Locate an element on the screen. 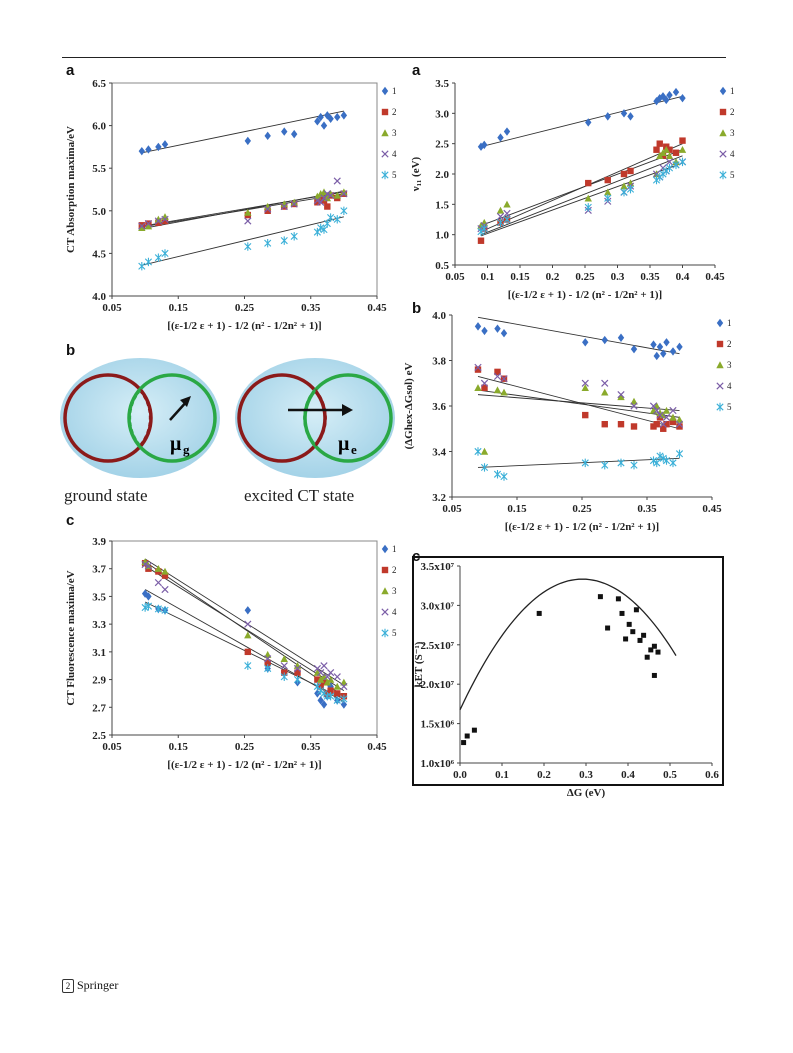 The image size is (793, 1053). ket-x-tick-label: 0.2 is located at coordinates (544, 775).